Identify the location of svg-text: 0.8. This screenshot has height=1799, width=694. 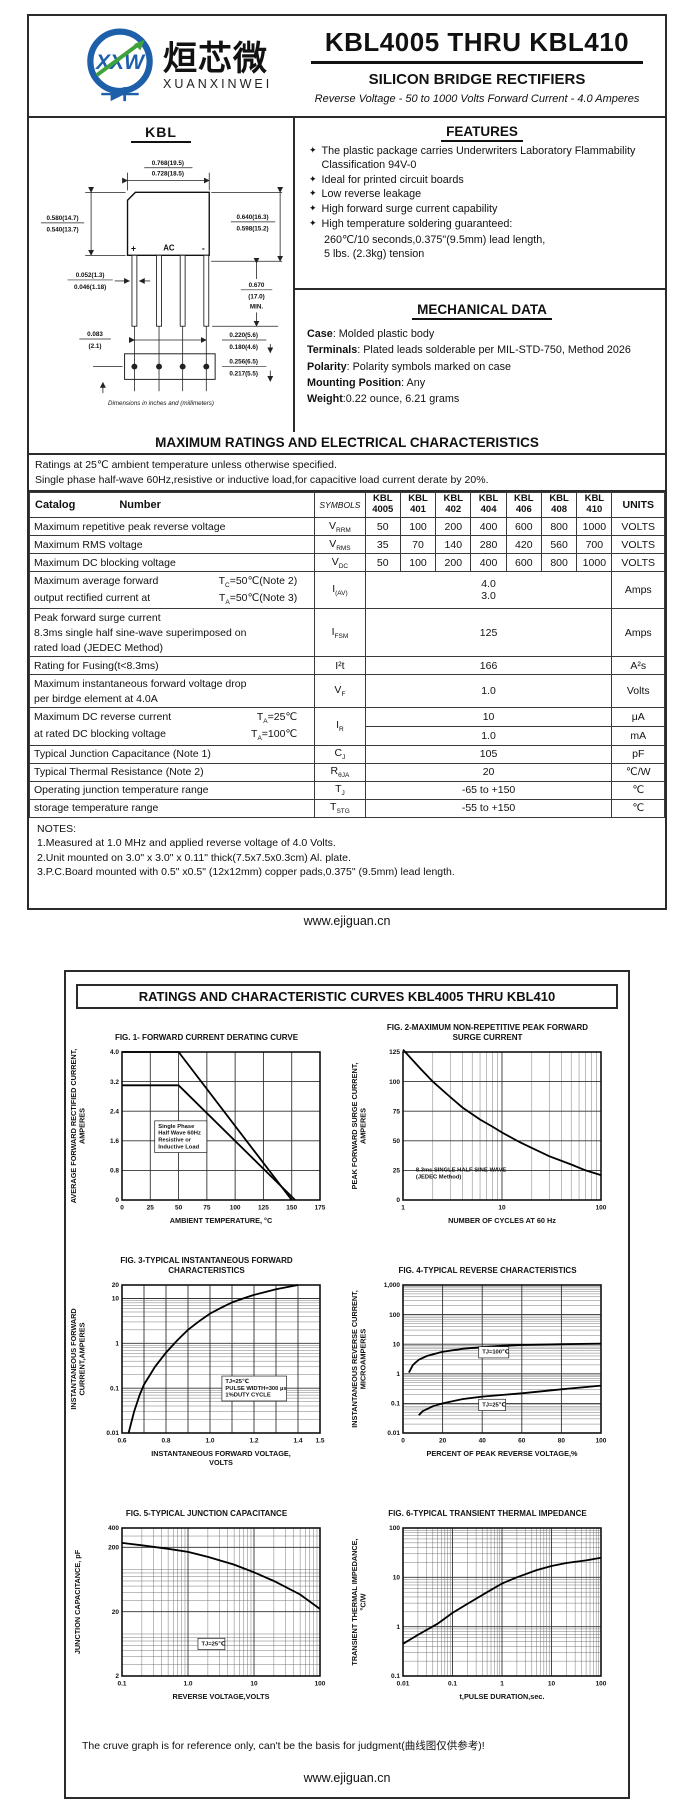
(165, 1440).